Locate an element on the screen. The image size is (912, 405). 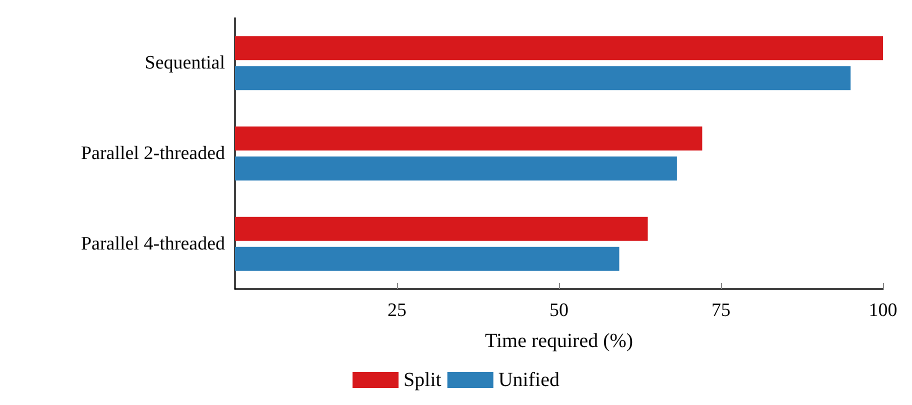
legend-label: Unified is located at coordinates (529, 380).